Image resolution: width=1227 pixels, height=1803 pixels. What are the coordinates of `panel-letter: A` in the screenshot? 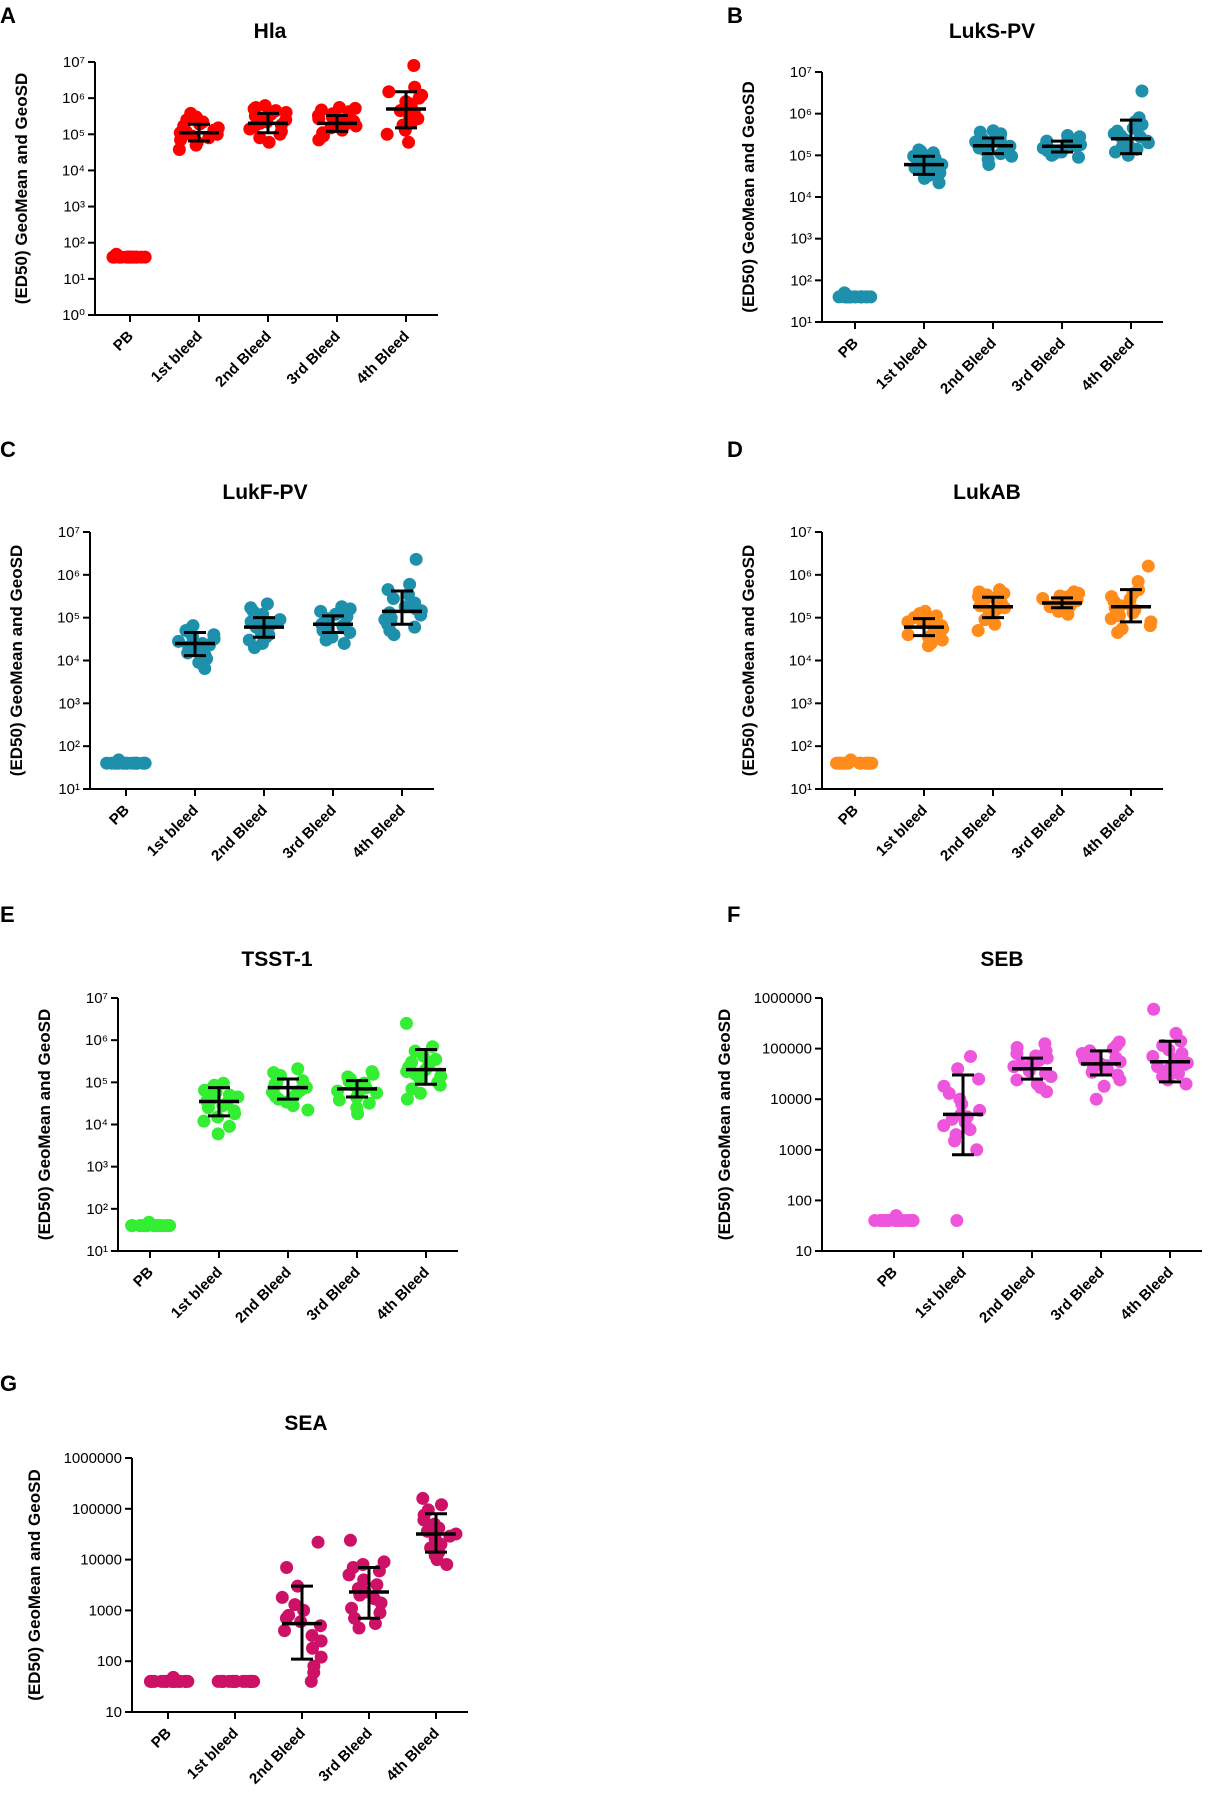 It's located at (8, 15).